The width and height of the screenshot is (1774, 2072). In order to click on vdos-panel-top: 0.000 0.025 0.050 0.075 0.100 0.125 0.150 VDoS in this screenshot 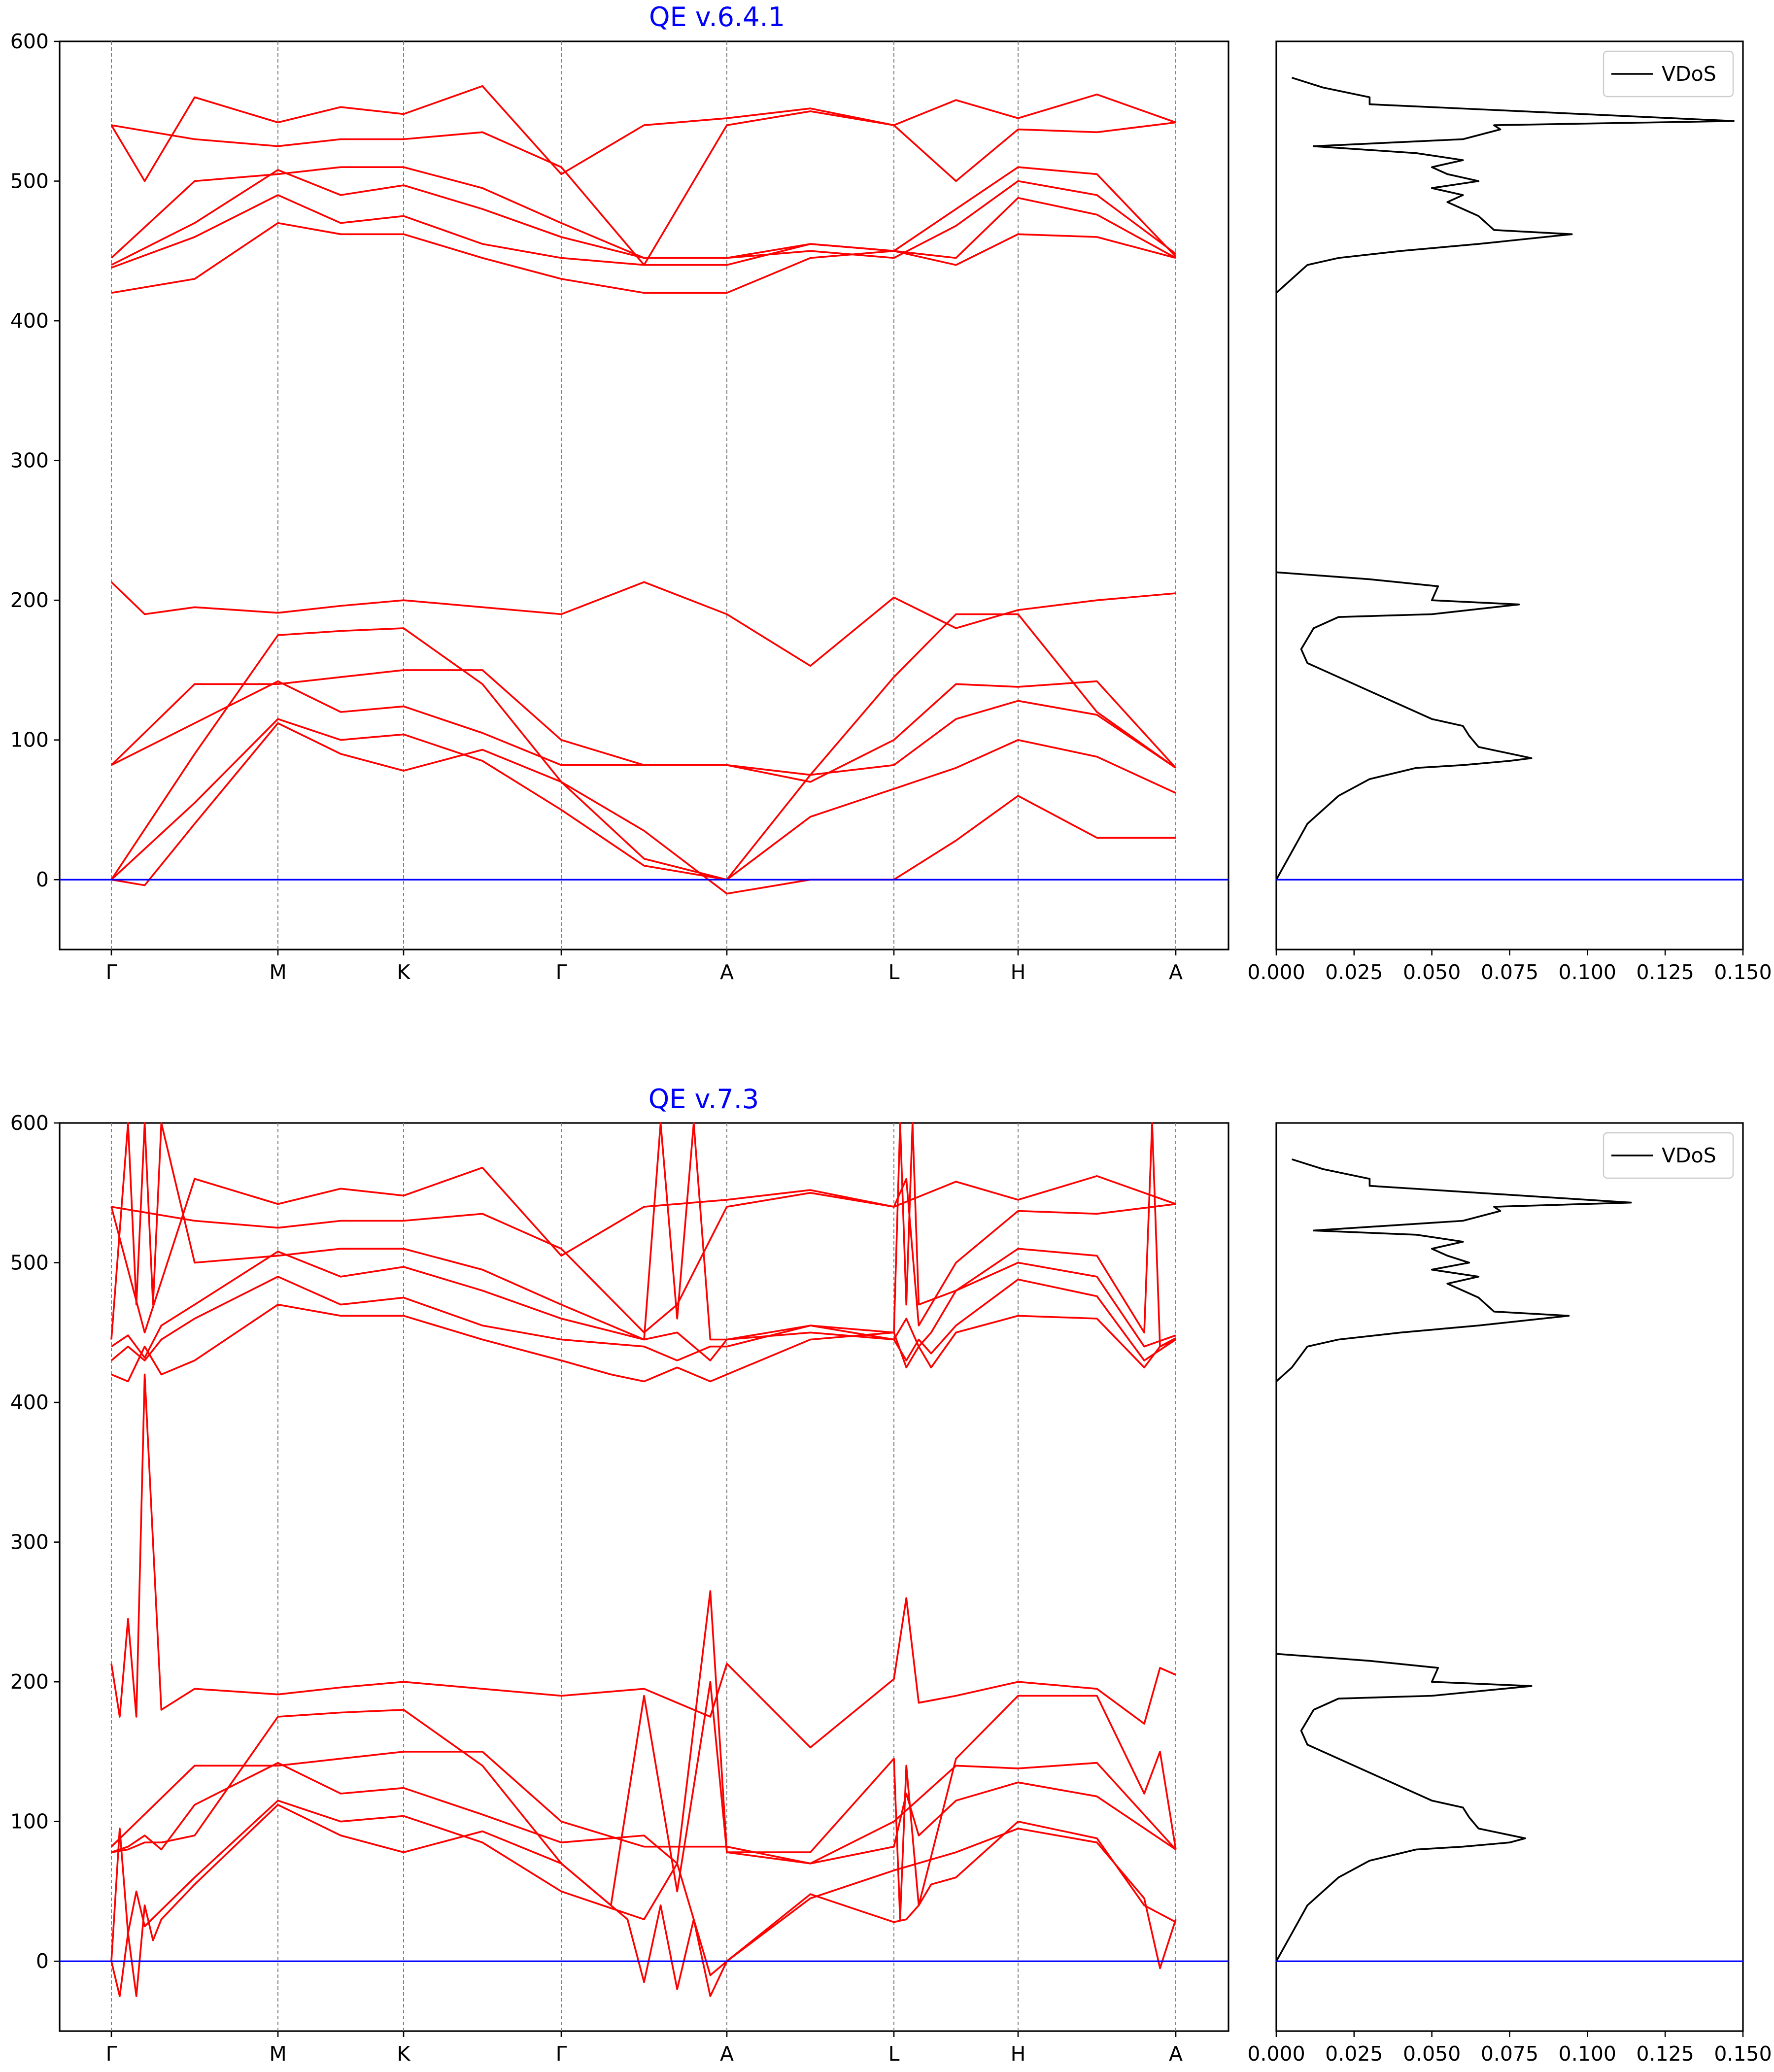, I will do `click(1510, 512)`.